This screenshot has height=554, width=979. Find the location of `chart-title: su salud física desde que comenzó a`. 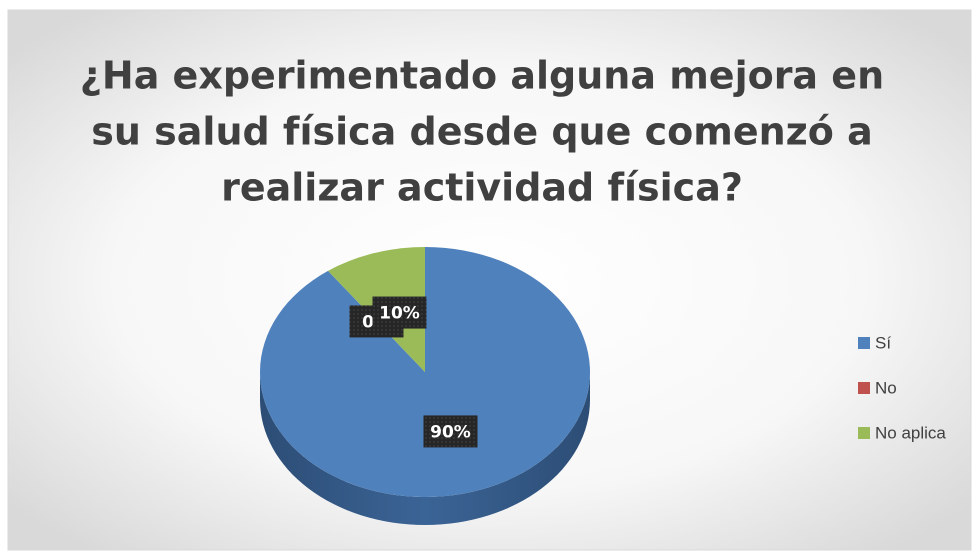

chart-title: su salud física desde que comenzó a is located at coordinates (481, 132).